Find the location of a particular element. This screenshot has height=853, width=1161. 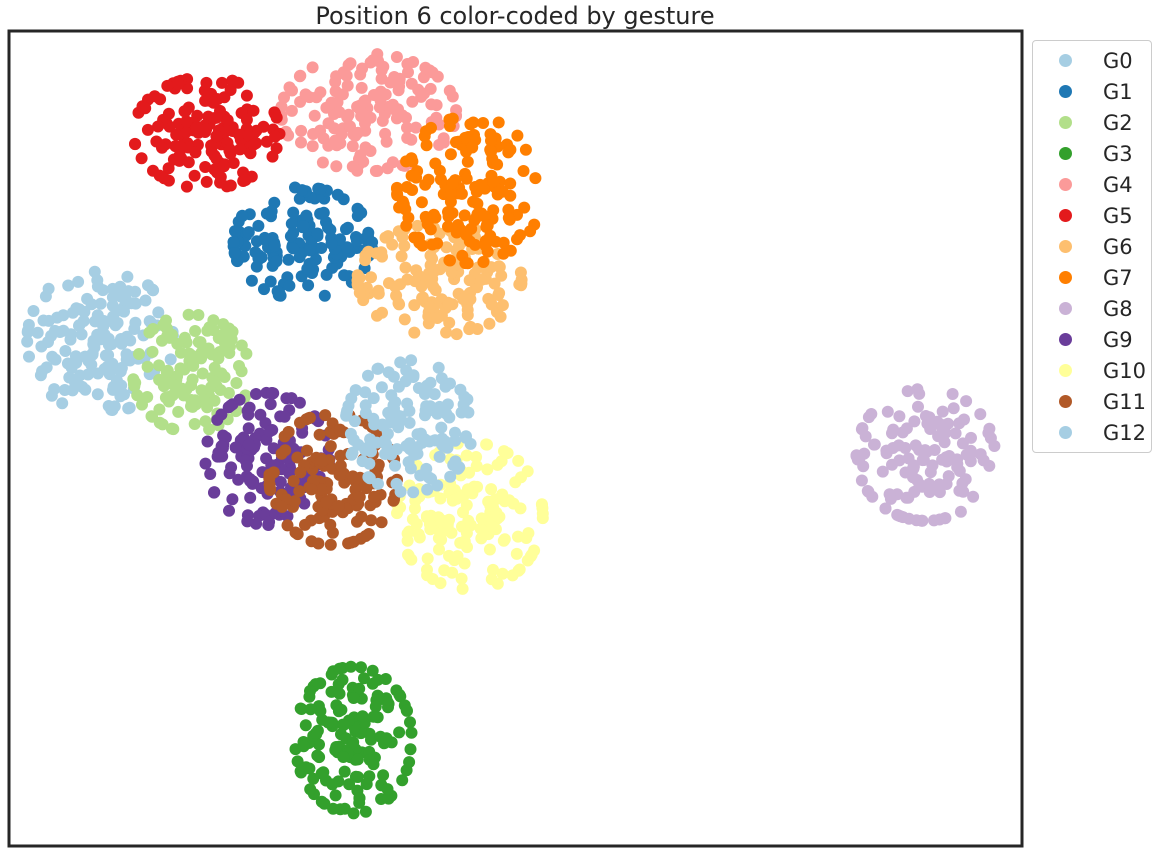

series-g12 is located at coordinates (408, 426).